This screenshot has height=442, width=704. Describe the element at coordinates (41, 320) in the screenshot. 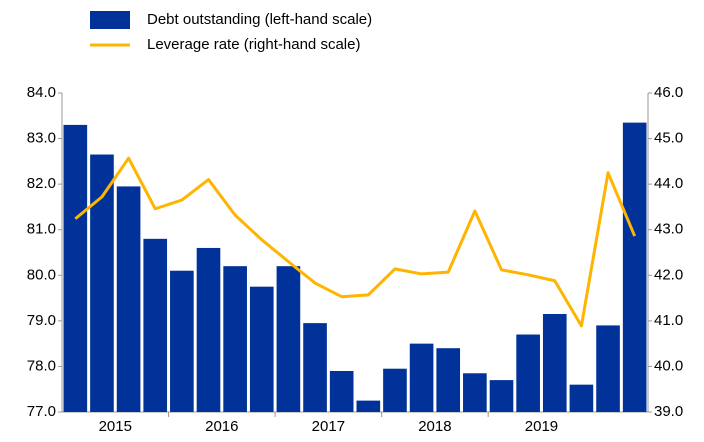

I see `y-tick-label: 79.0` at that location.